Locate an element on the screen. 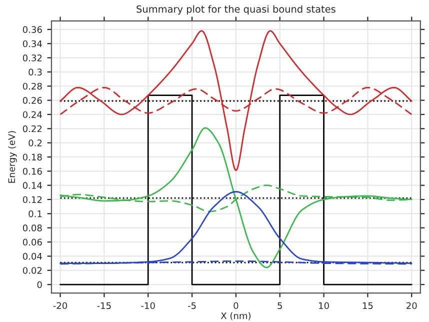 The height and width of the screenshot is (322, 429). x-tick-label: -20 is located at coordinates (60, 306).